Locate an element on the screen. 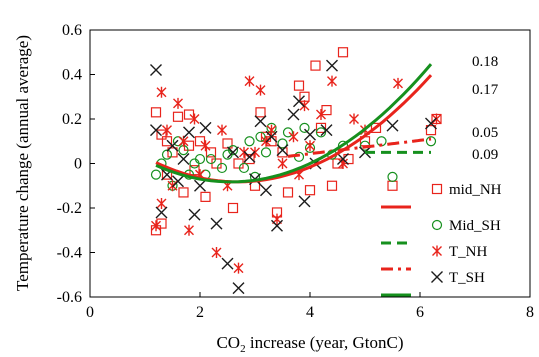  y-tick-label: -0.4 is located at coordinates (69, 253).